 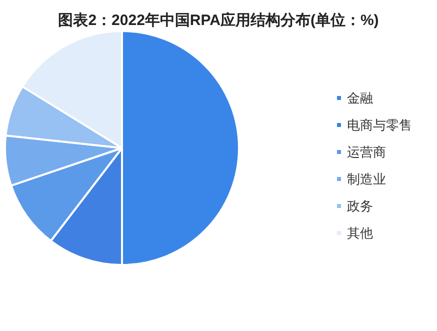 I want to click on legend-label: 电商与零售, so click(x=379, y=125).